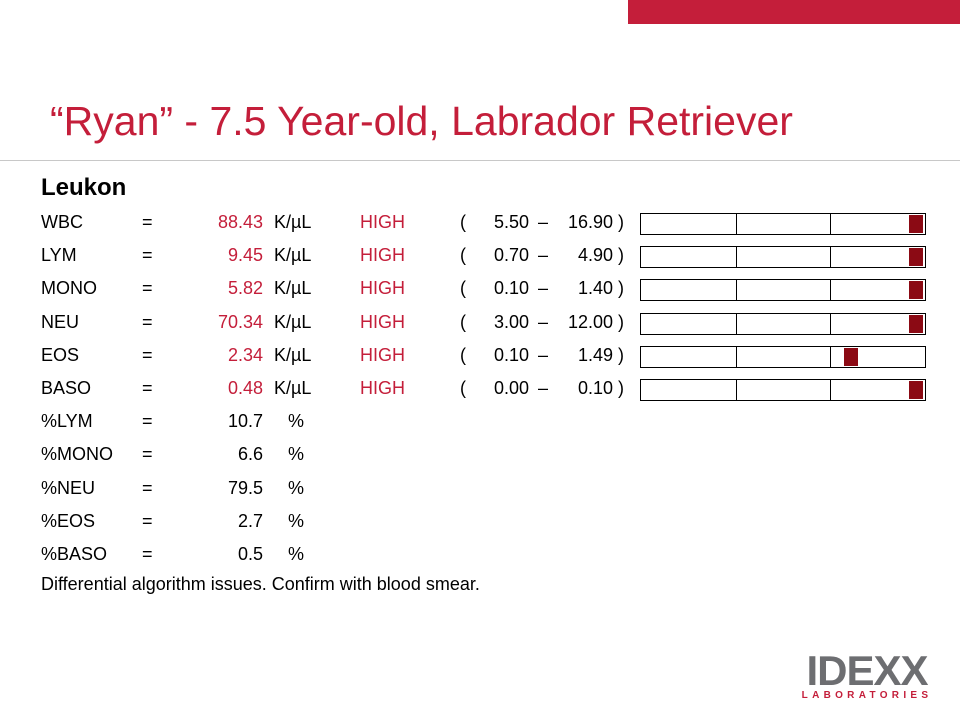  What do you see at coordinates (480, 160) in the screenshot?
I see `title-divider` at bounding box center [480, 160].